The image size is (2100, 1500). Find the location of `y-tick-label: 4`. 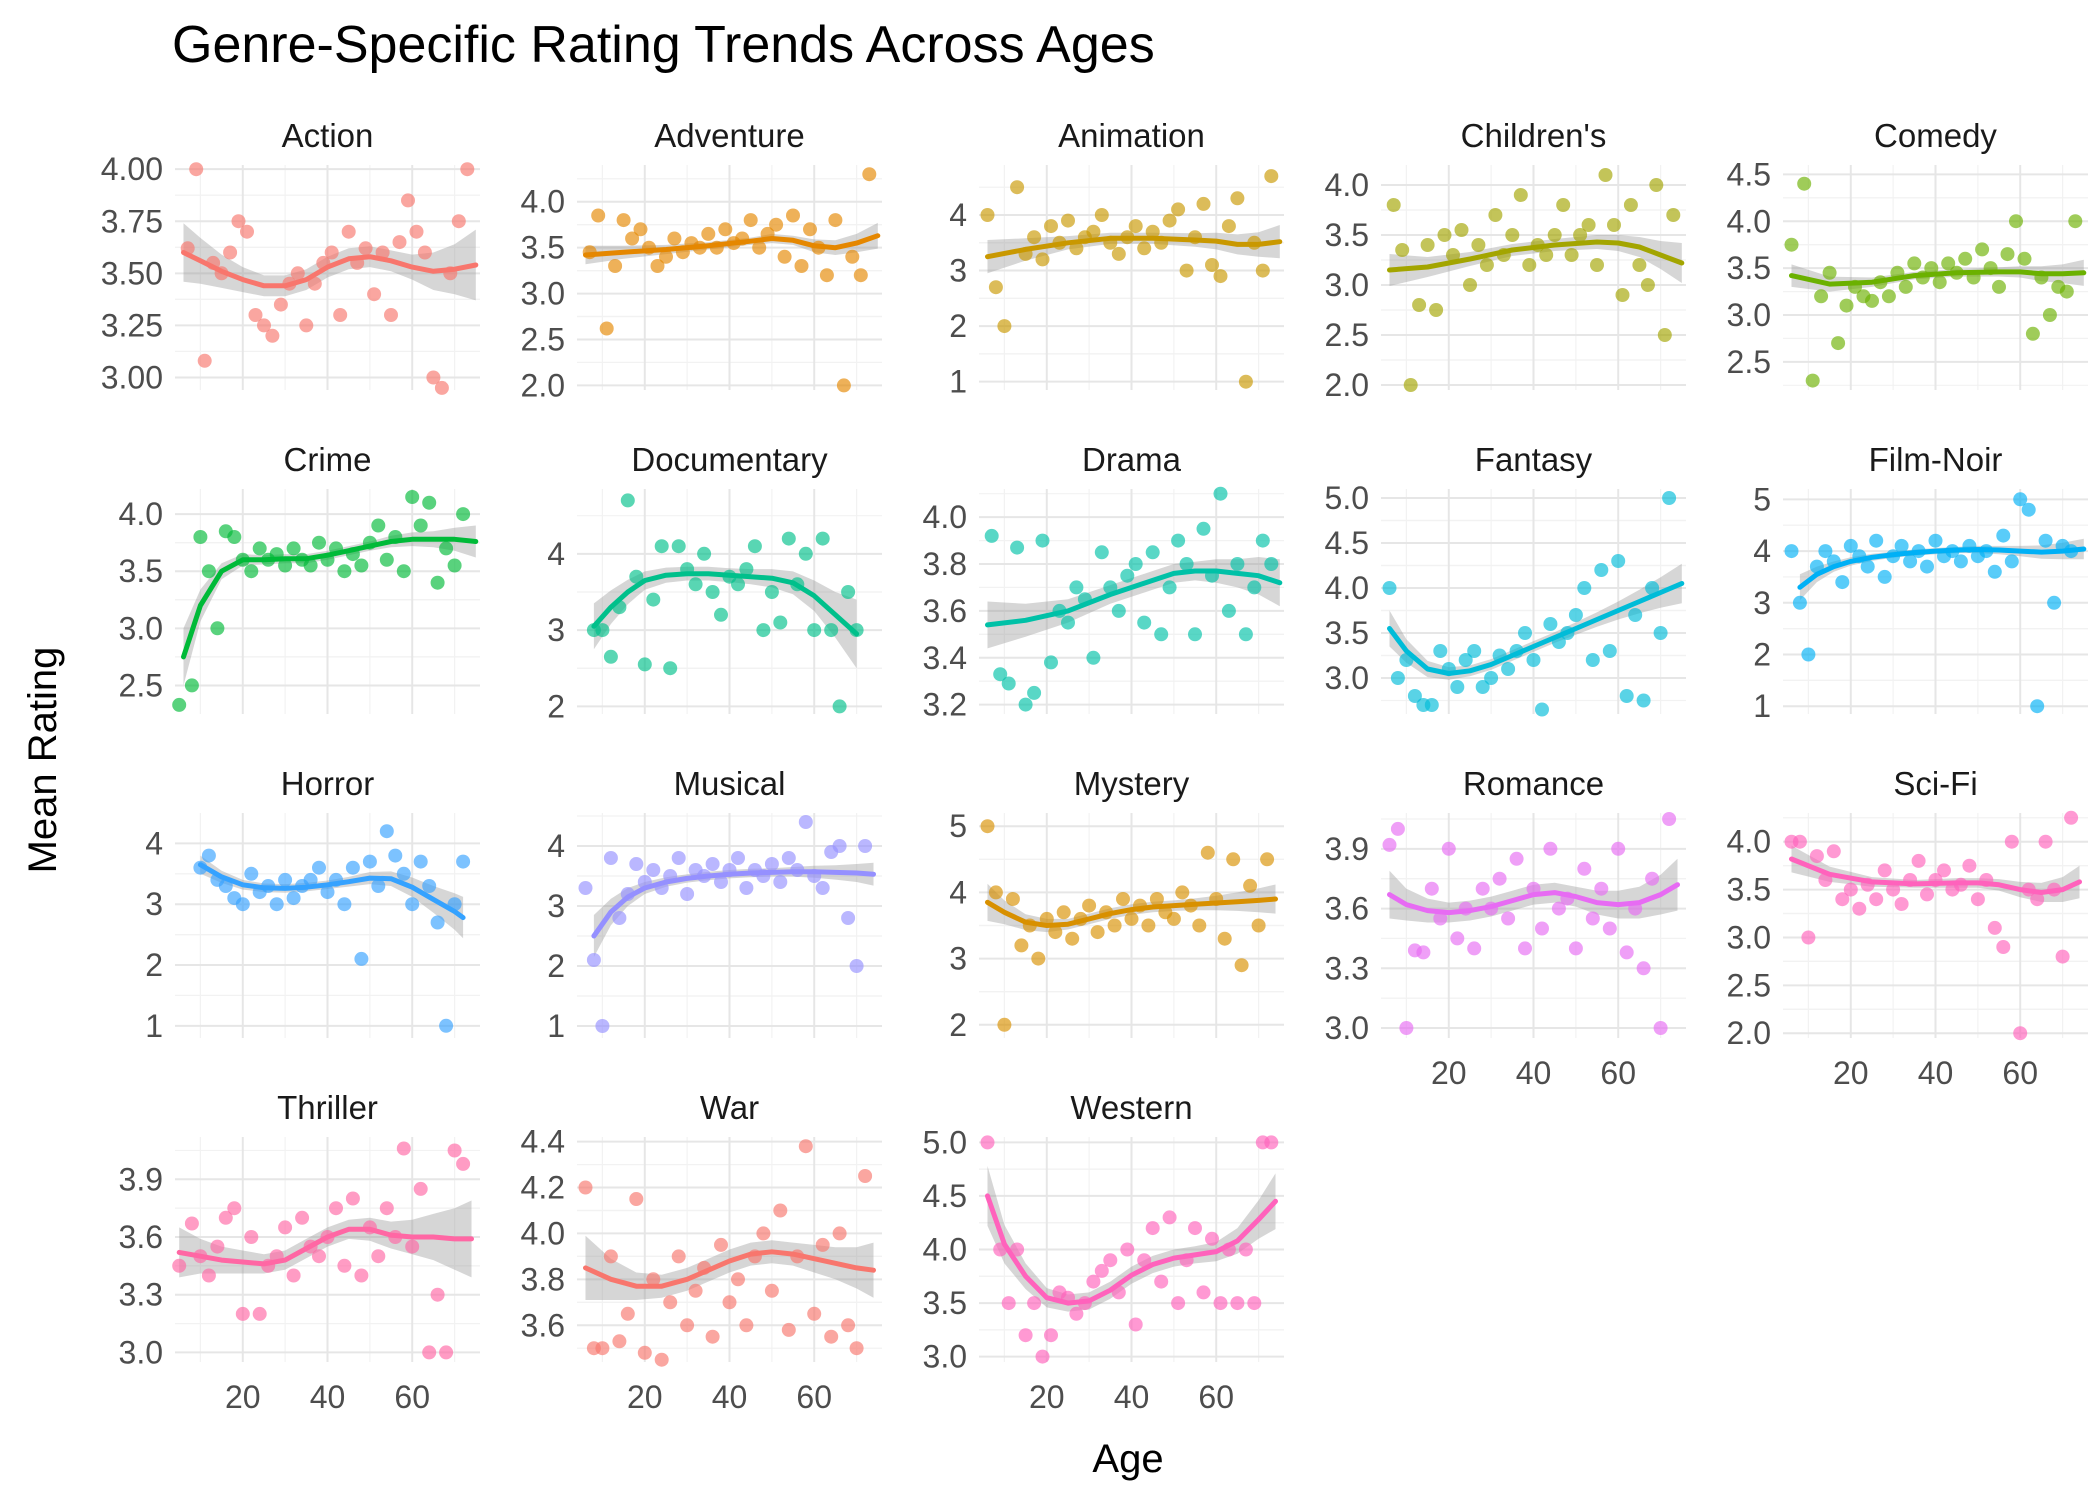

y-tick-label: 4 is located at coordinates (958, 892).